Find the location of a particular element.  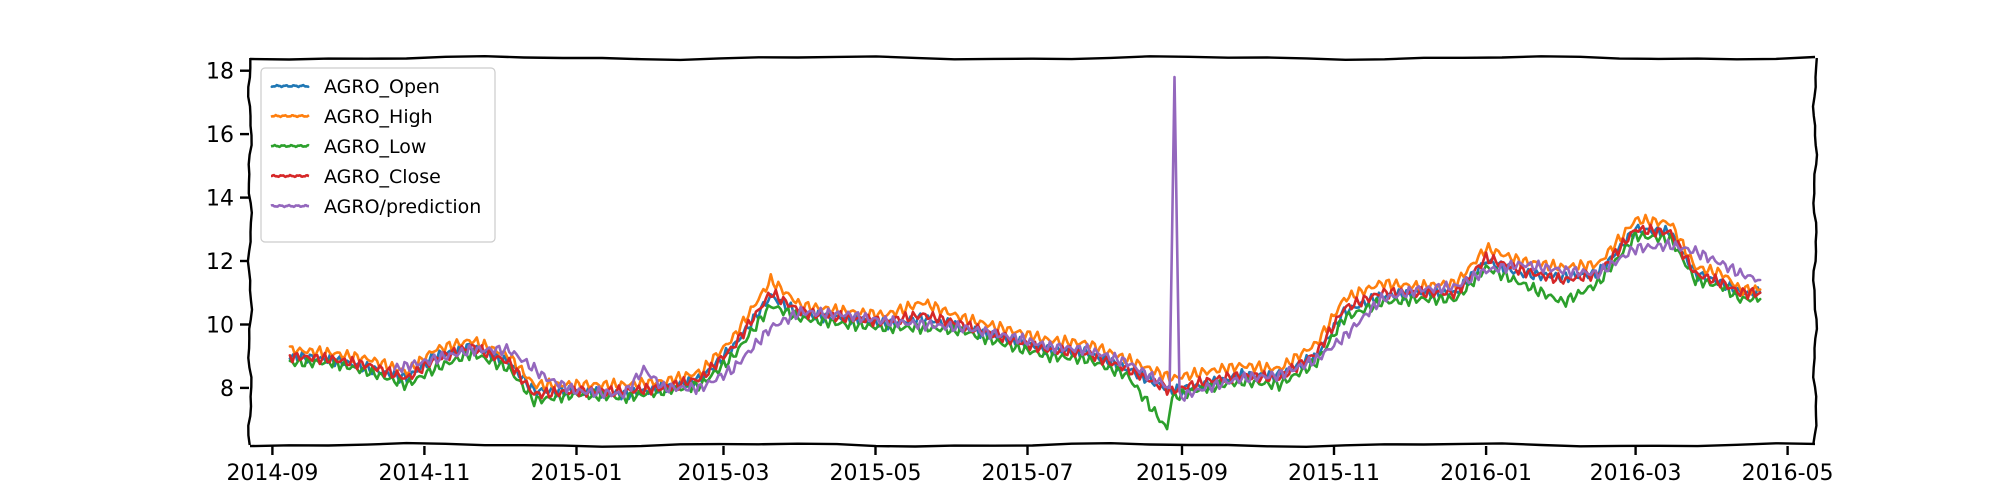

y-tick-label: 18 is located at coordinates (220, 72).